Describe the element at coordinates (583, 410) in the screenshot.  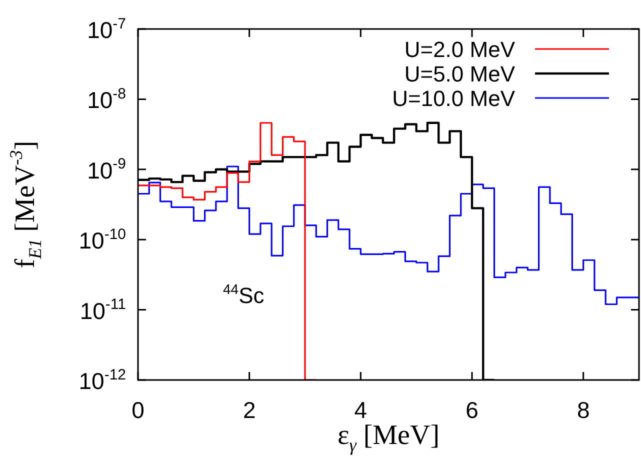
I see `x-tick-label: 8` at that location.